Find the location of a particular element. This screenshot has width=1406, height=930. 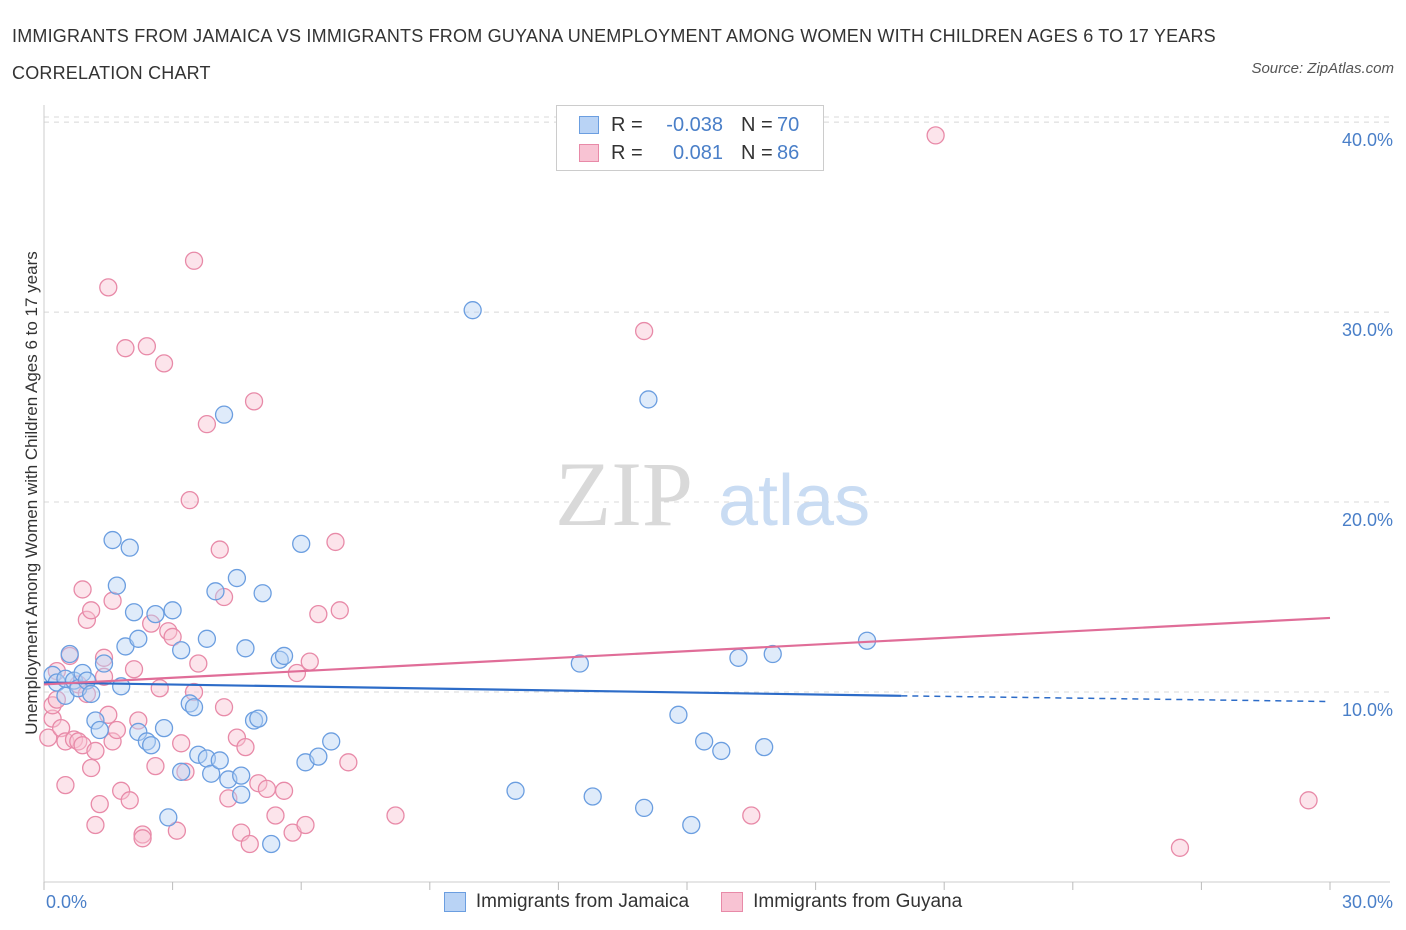

trend-line-jamaica is located at coordinates (472, 689).